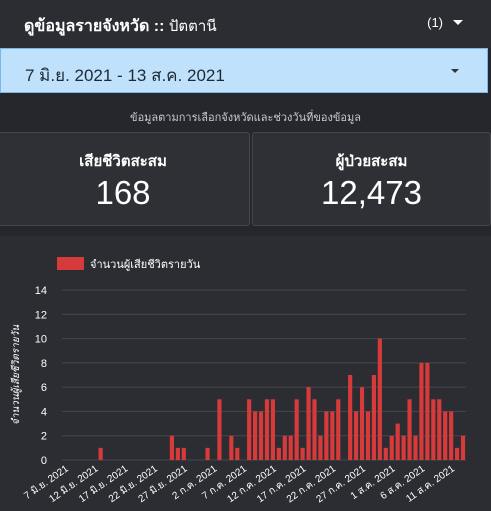  I want to click on y-tick-label: 4, so click(44, 412).